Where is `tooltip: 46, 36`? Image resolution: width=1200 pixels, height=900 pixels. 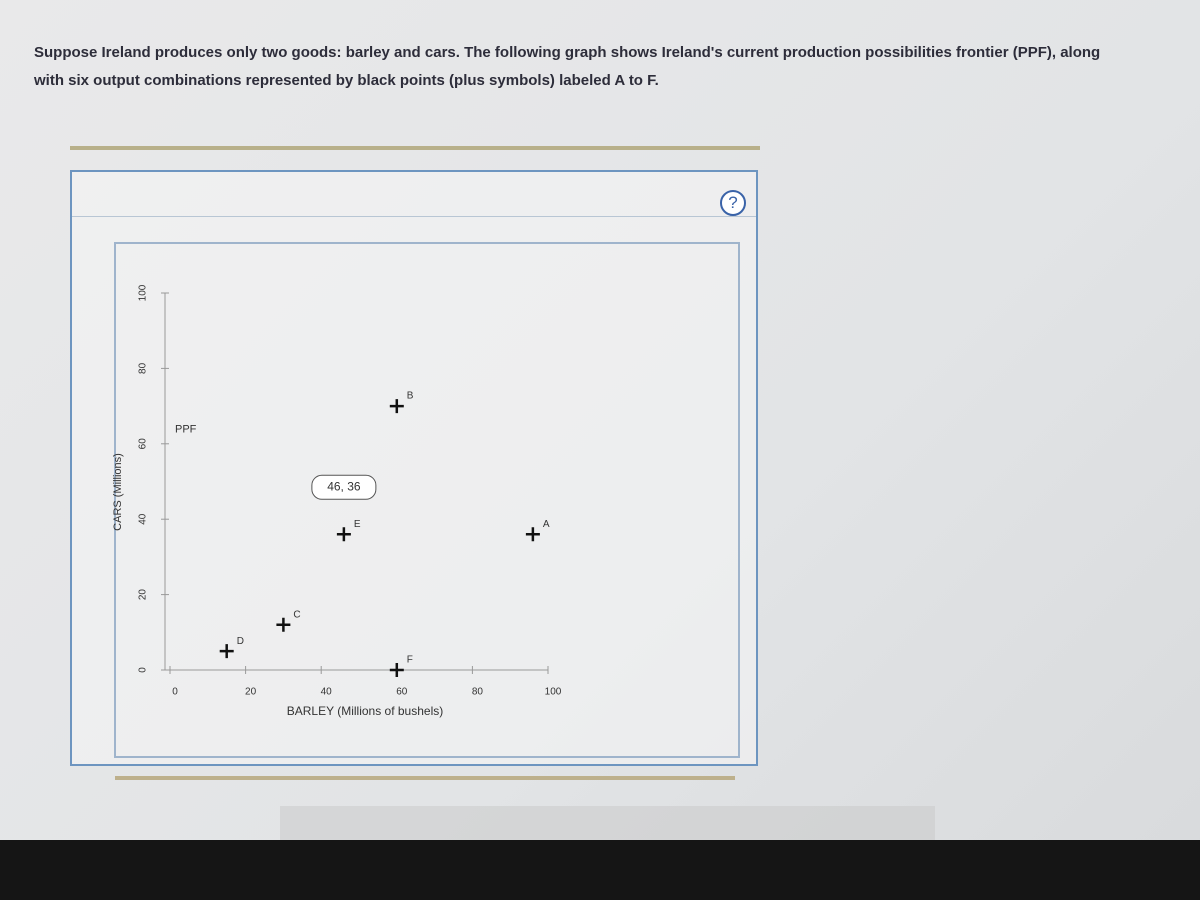 tooltip: 46, 36 is located at coordinates (344, 486).